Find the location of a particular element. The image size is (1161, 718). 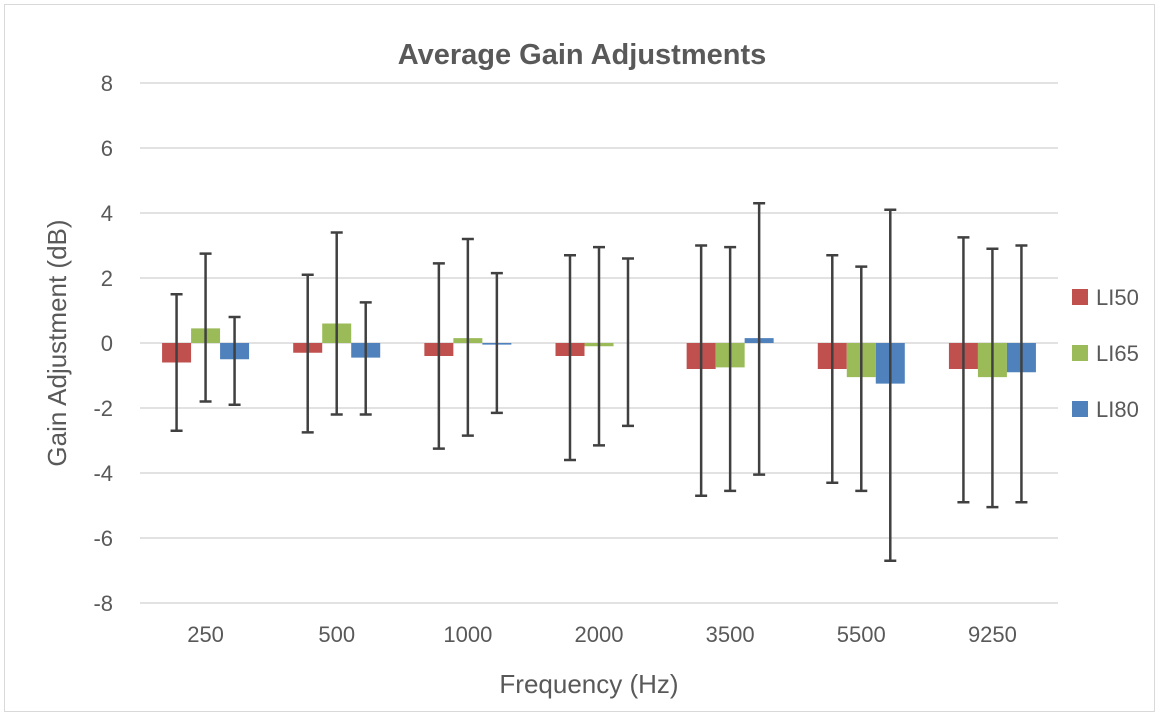

legend-label-li50: LI50 is located at coordinates (1117, 297).